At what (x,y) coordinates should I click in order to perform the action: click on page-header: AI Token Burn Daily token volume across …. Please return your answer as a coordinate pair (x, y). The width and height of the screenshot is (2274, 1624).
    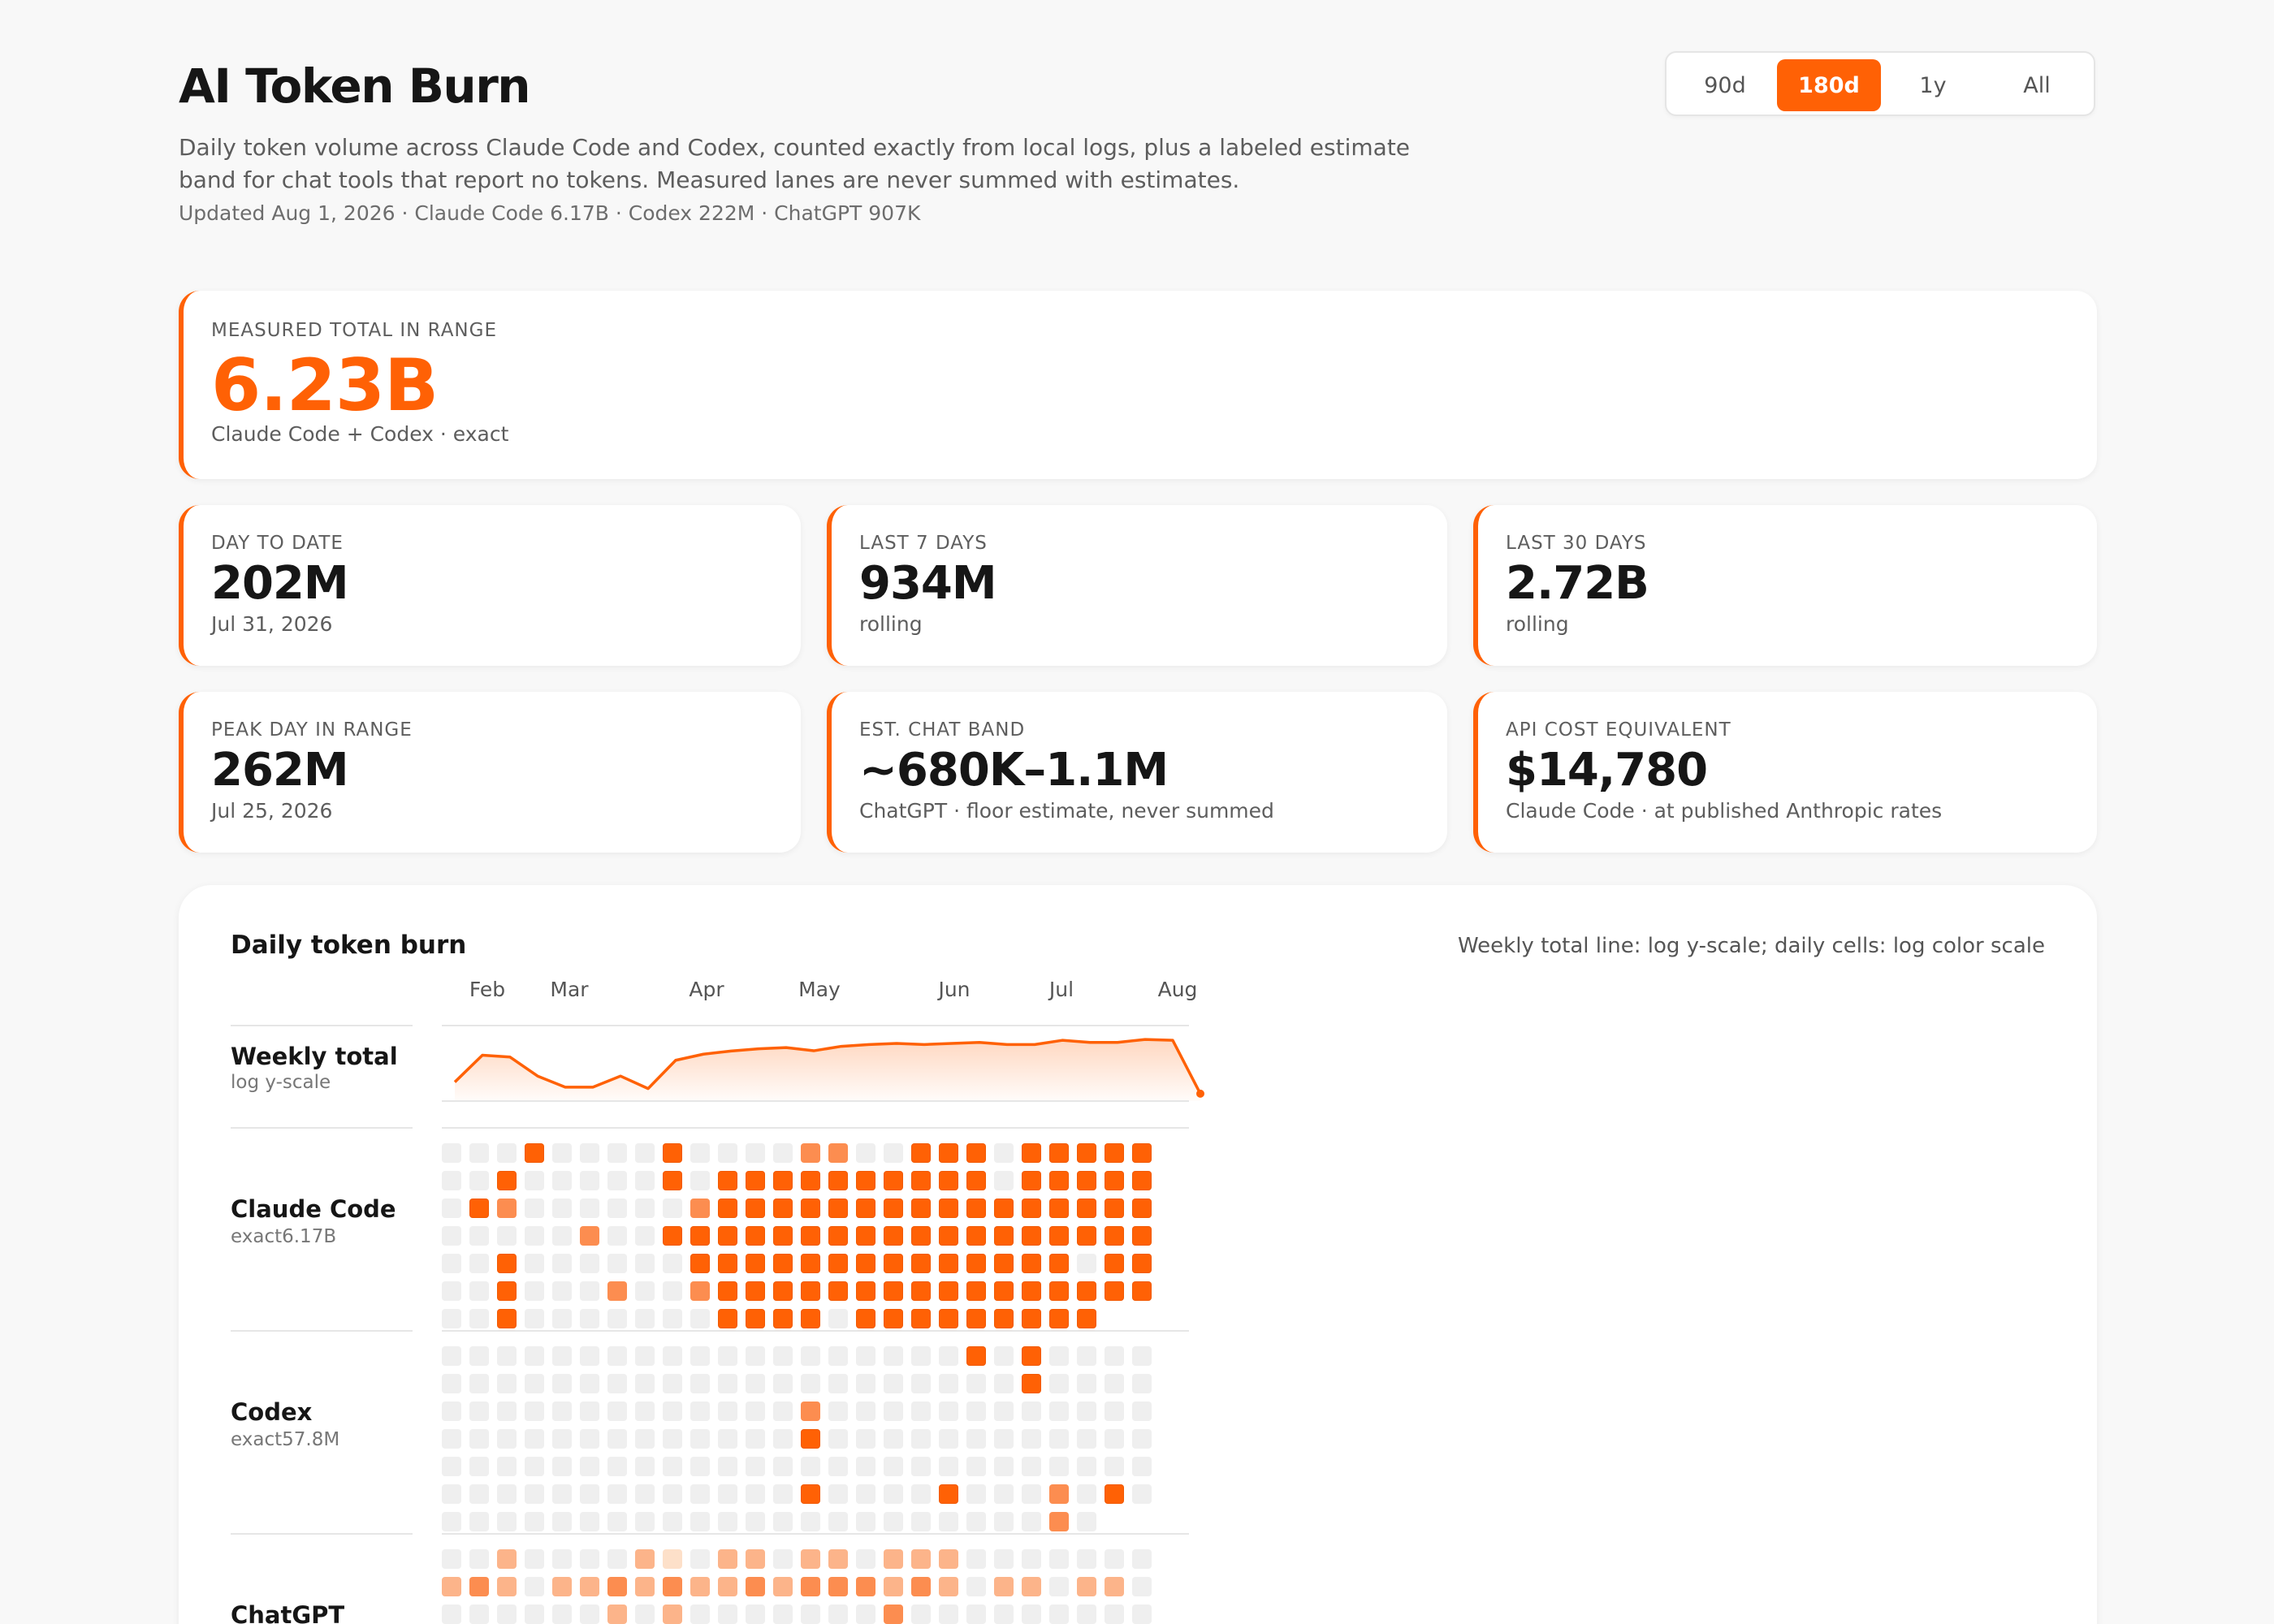
    Looking at the image, I should click on (829, 140).